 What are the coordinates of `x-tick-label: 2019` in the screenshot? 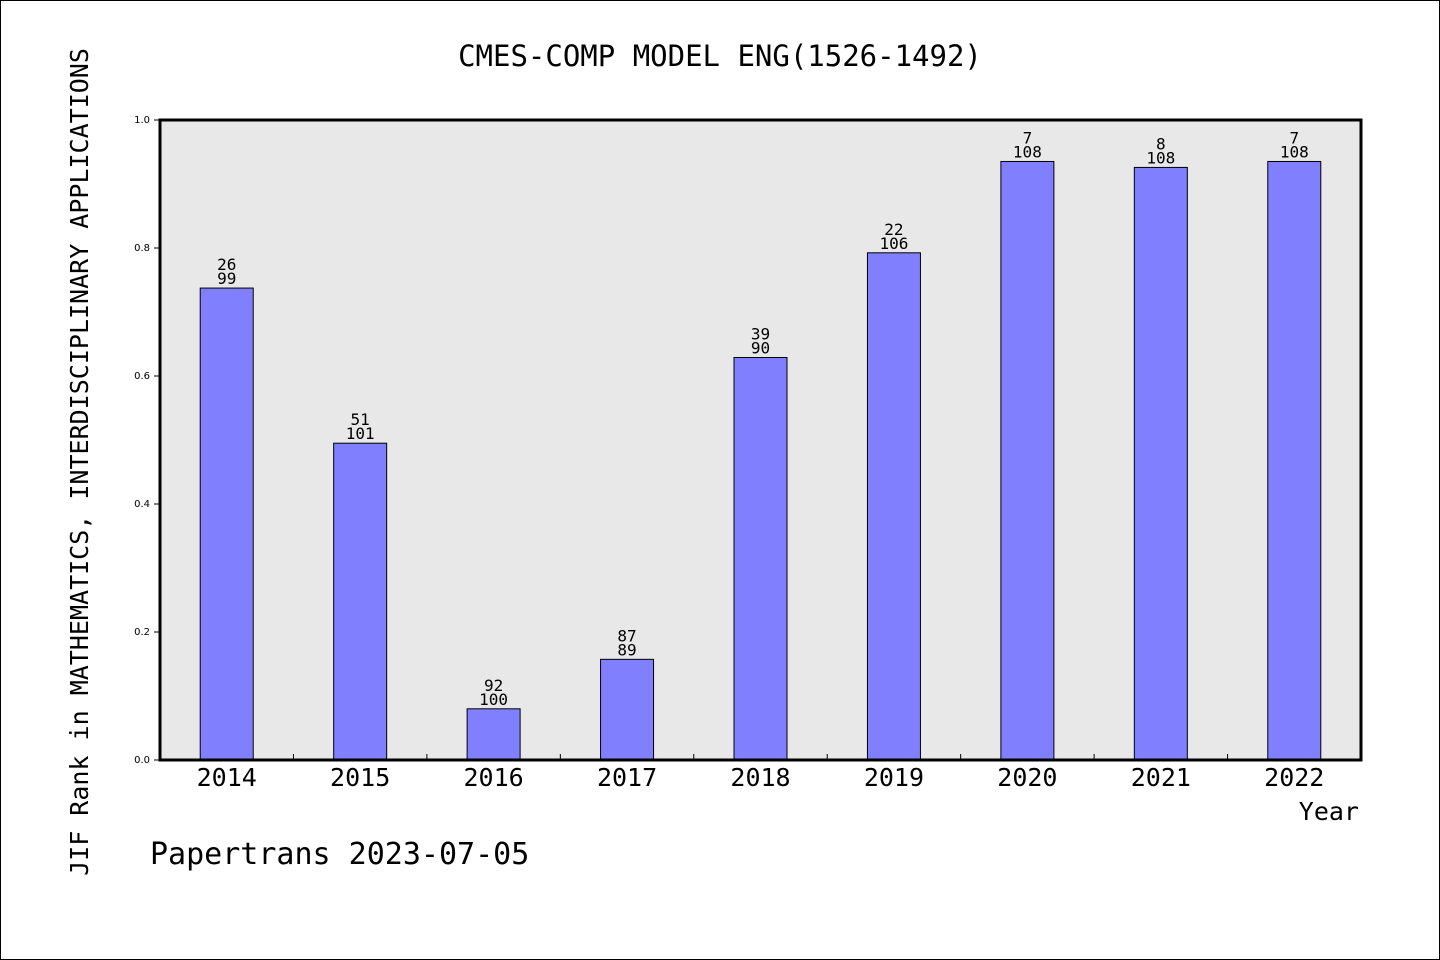 It's located at (894, 777).